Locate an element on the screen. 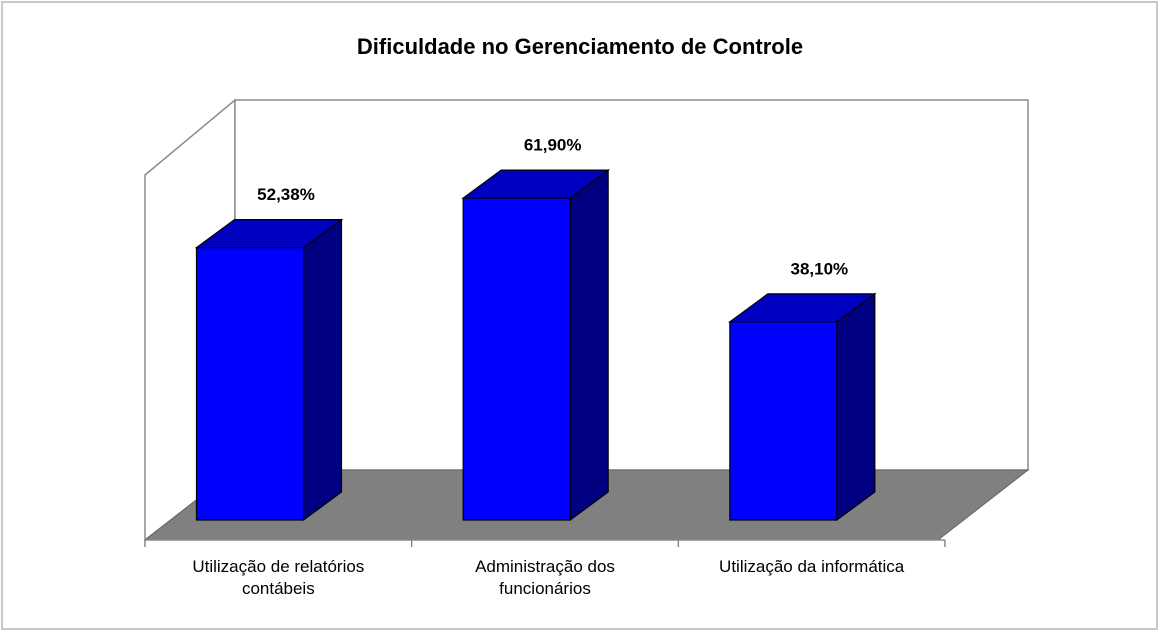 The width and height of the screenshot is (1160, 632). x-tick-label: Utilização de relatórios contábeis is located at coordinates (278, 577).